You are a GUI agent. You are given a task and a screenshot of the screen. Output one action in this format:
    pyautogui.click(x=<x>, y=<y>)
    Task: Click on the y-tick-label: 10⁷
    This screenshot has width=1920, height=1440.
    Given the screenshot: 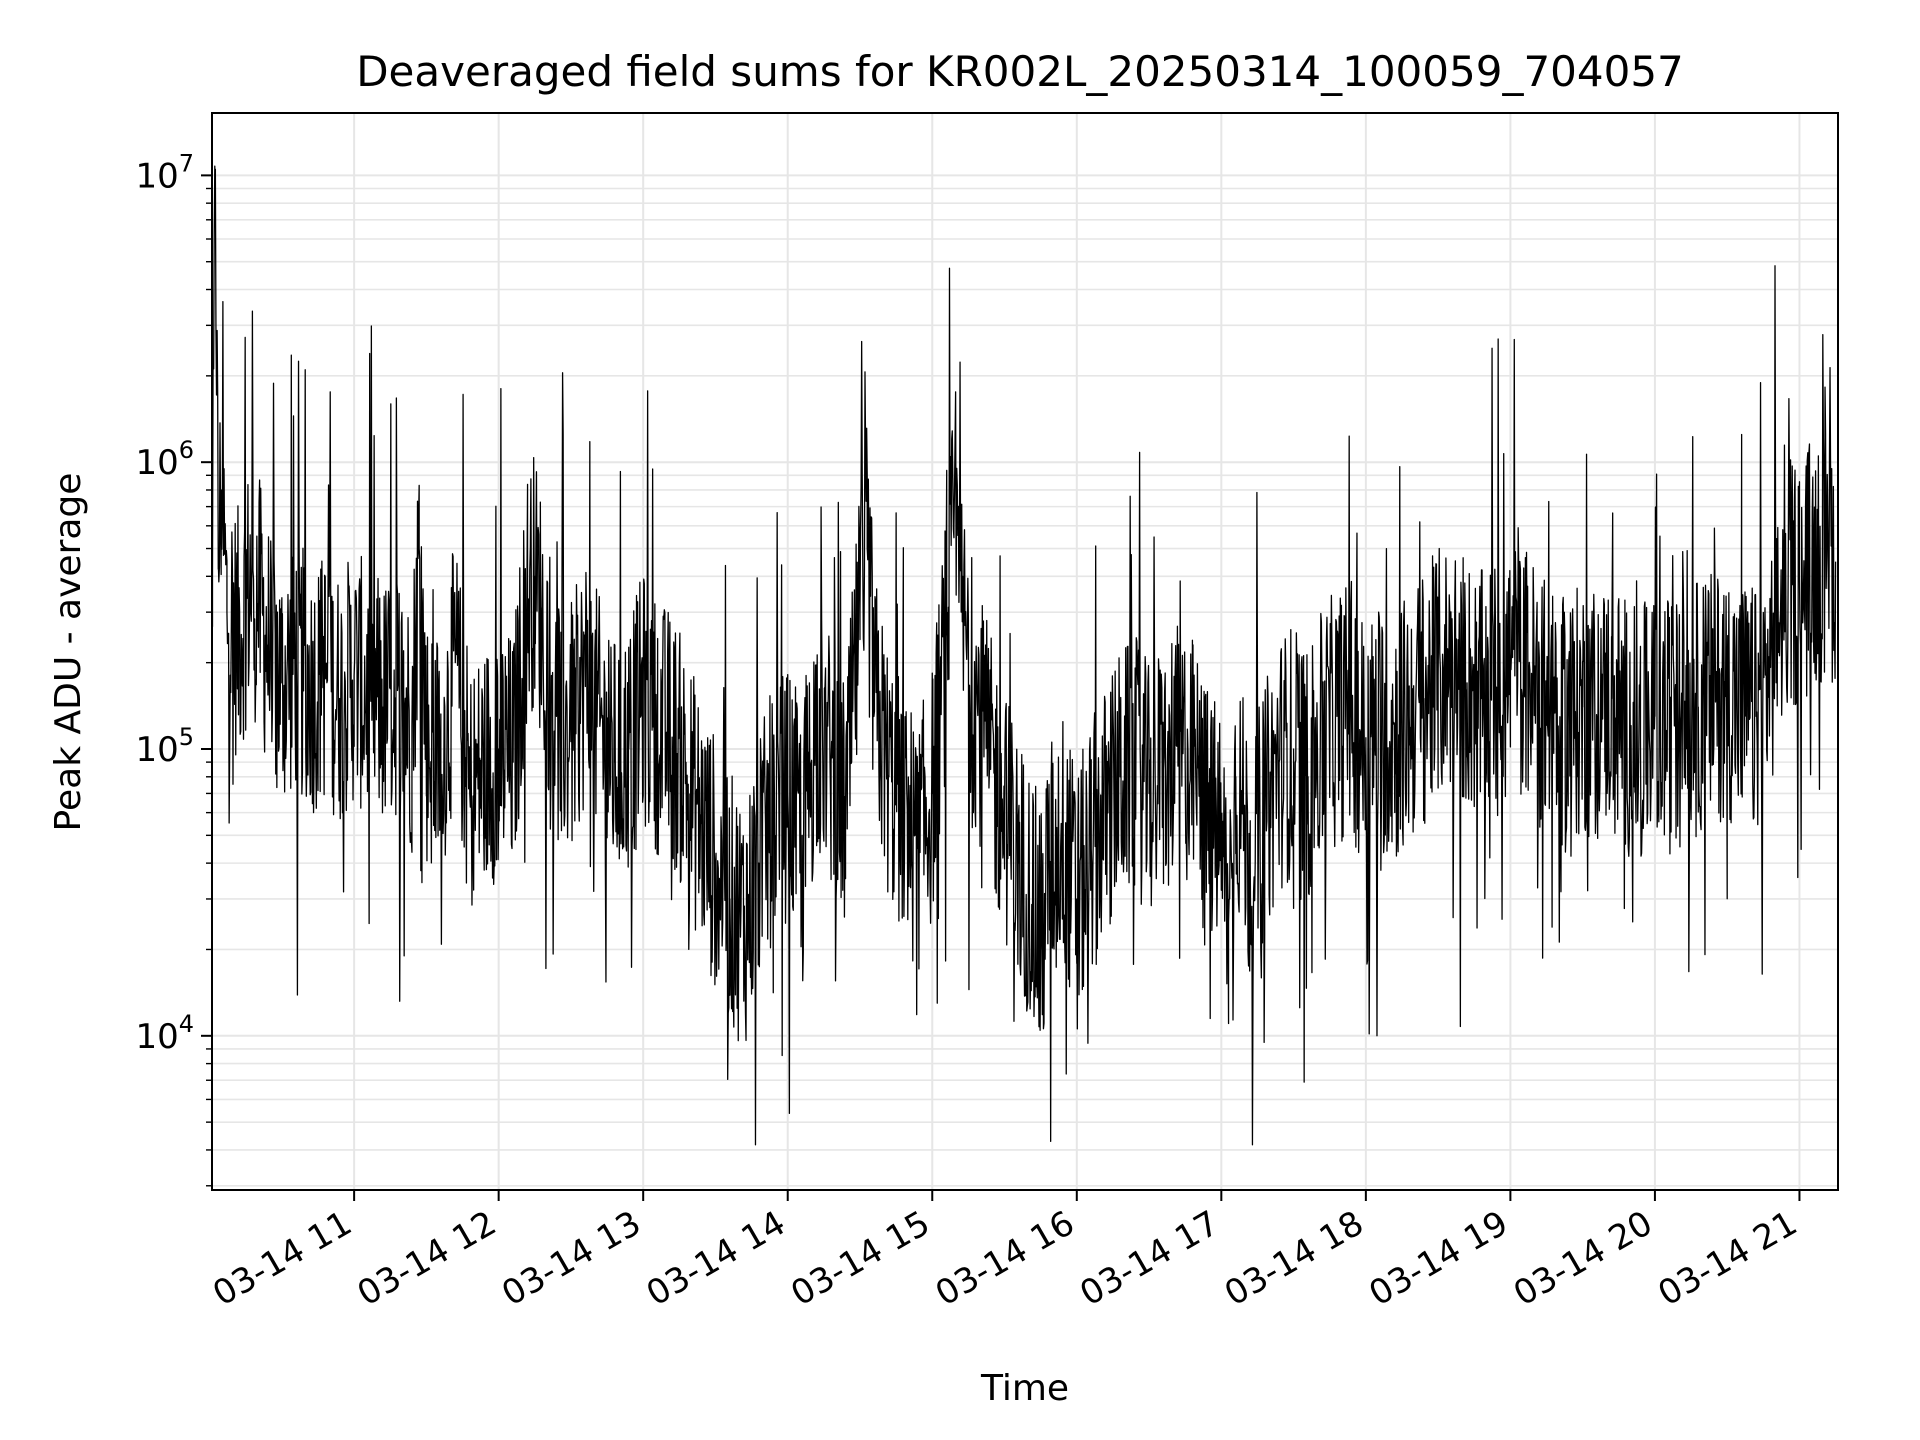 What is the action you would take?
    pyautogui.click(x=164, y=172)
    